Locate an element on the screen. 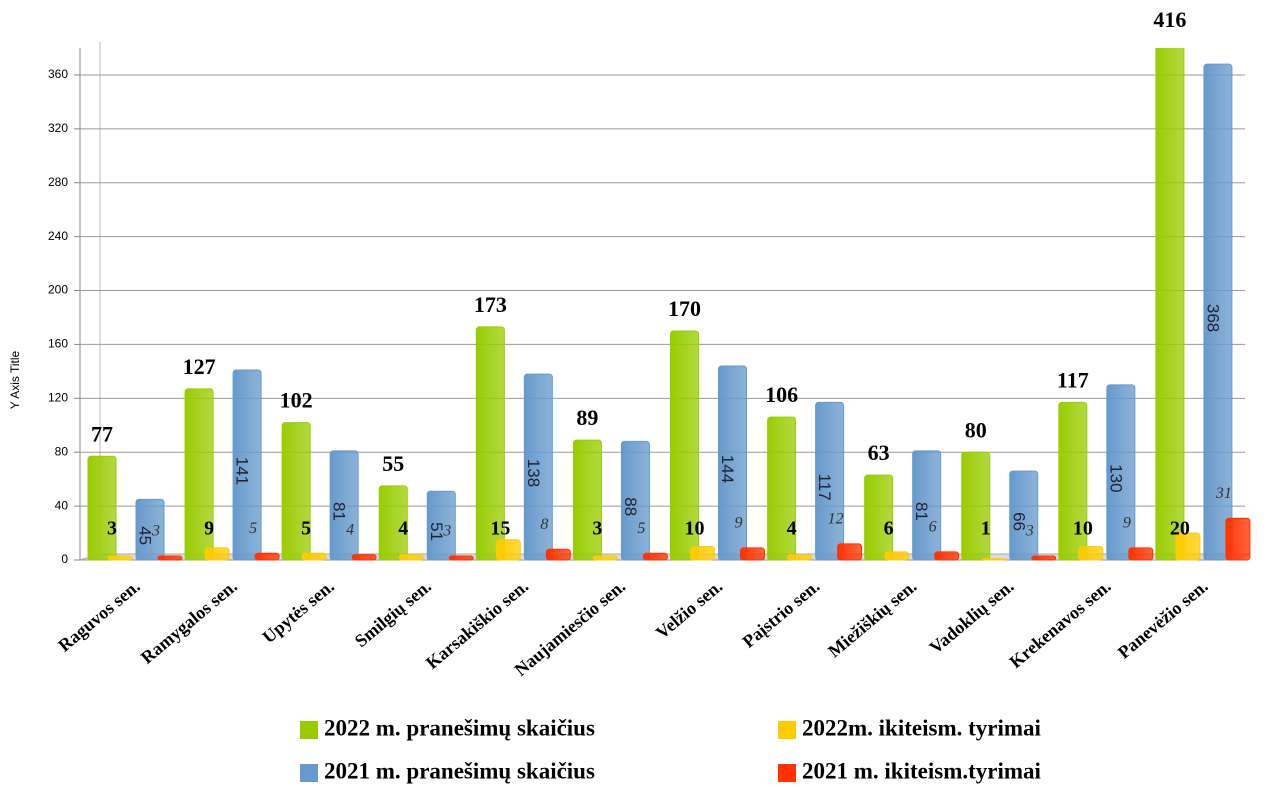  legend-label: 2021 m. pranešimų skaičius is located at coordinates (459, 770).